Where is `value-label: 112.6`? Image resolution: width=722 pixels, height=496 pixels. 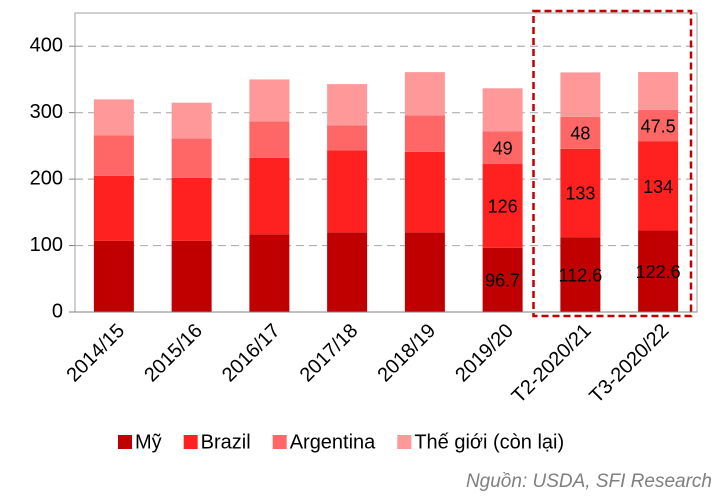
value-label: 112.6 is located at coordinates (581, 275).